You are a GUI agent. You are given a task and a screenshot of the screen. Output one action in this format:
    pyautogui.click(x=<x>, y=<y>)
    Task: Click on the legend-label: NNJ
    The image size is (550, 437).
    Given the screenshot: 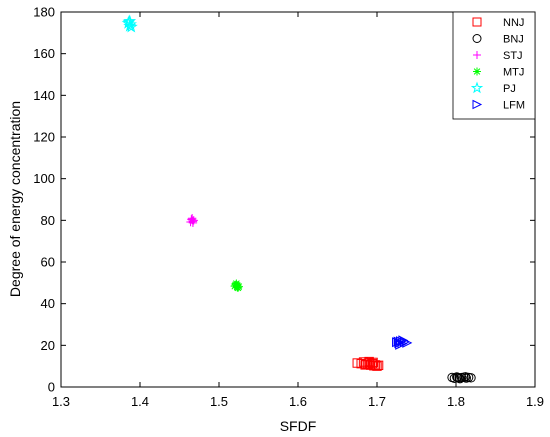 What is the action you would take?
    pyautogui.click(x=513, y=23)
    